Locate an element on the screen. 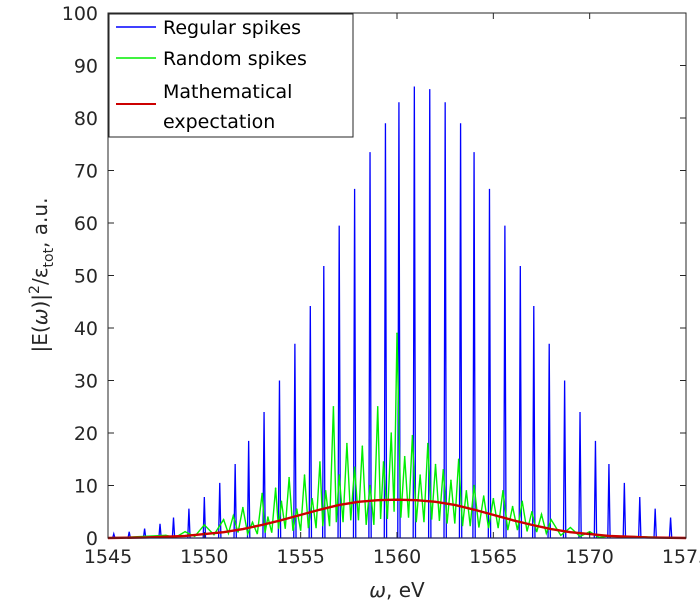 Image resolution: width=700 pixels, height=605 pixels. y-tick-label: 60 is located at coordinates (86, 224).